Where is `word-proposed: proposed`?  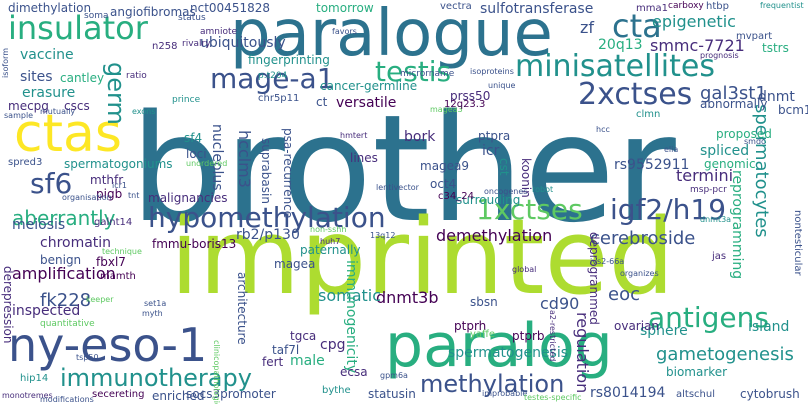 word-proposed: proposed is located at coordinates (744, 134).